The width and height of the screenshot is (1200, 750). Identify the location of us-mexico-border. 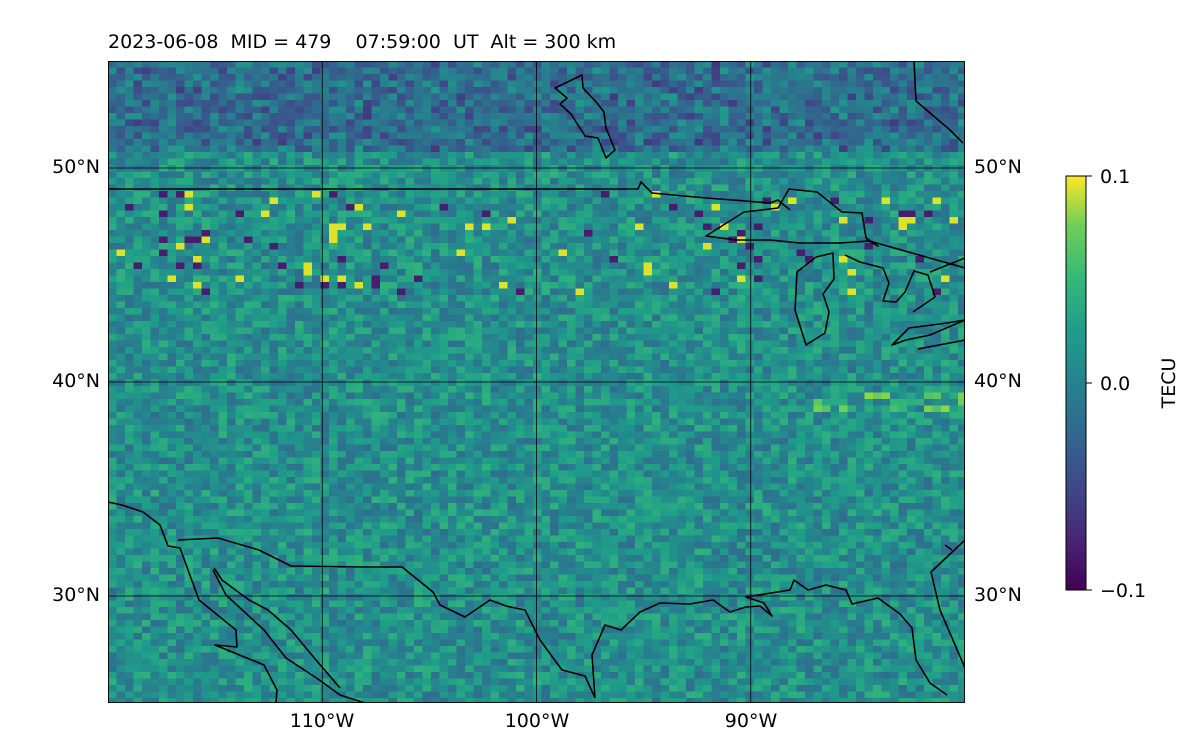
(386, 618).